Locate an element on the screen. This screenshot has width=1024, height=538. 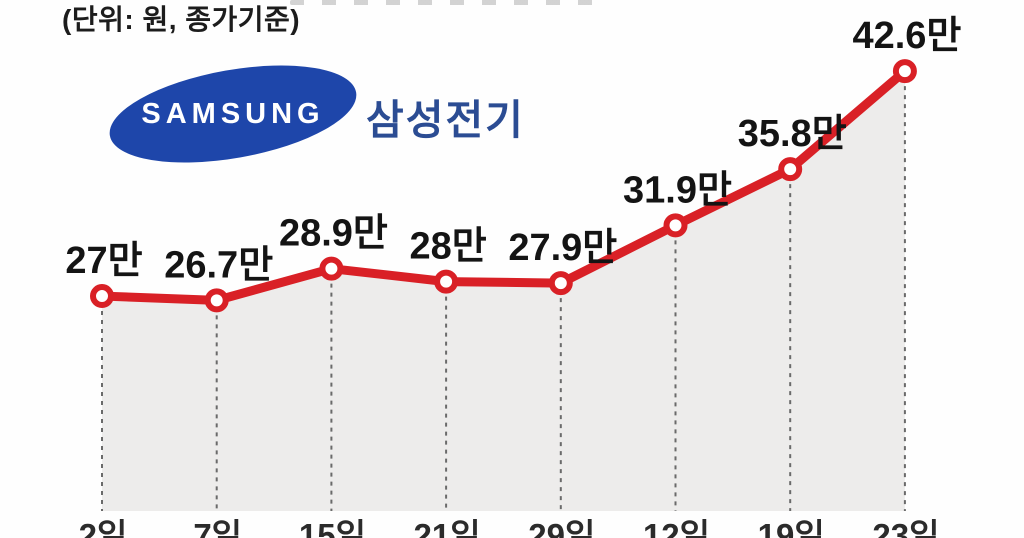
point-value-label: 28만 is located at coordinates (447, 247).